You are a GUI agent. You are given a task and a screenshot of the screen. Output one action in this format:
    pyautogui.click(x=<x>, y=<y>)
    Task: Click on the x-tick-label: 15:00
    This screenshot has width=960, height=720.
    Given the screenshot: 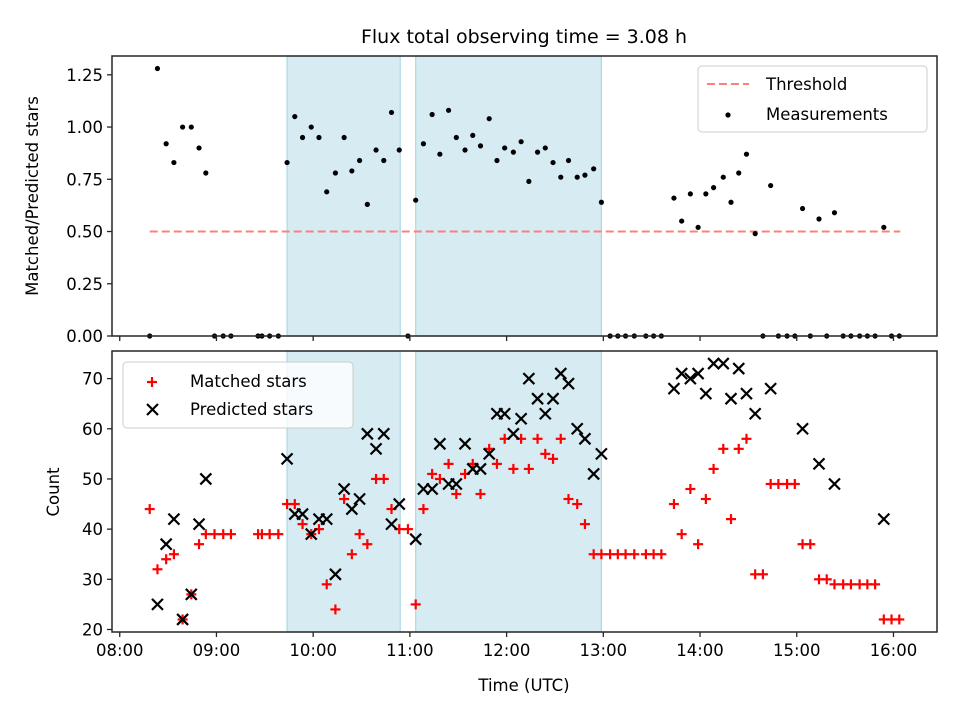 What is the action you would take?
    pyautogui.click(x=797, y=650)
    